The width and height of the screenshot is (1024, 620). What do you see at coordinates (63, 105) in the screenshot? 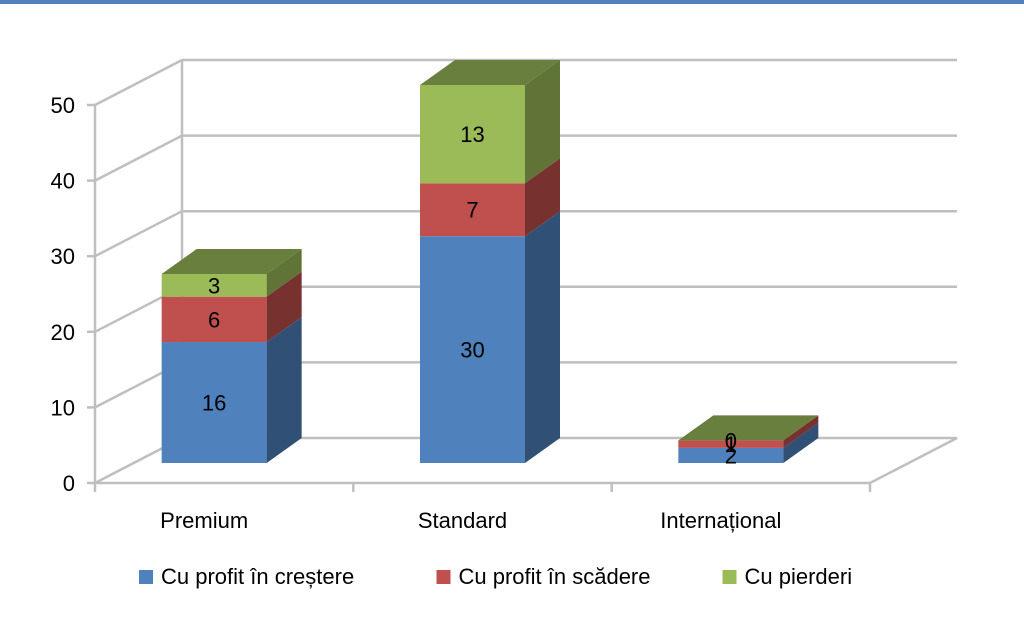
I see `y-tick-label: 50` at bounding box center [63, 105].